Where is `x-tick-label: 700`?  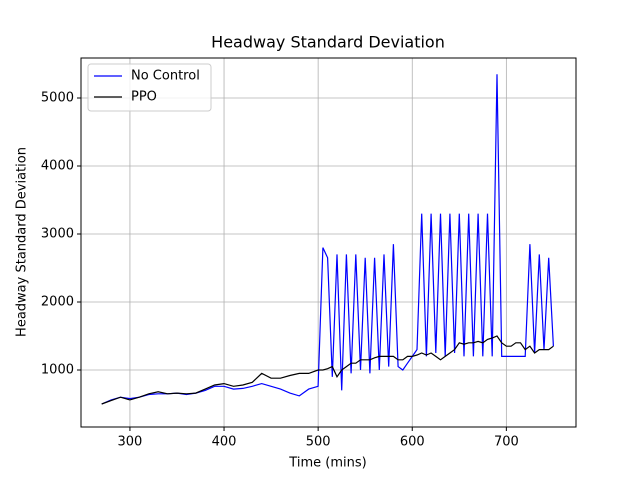
x-tick-label: 700 is located at coordinates (506, 442).